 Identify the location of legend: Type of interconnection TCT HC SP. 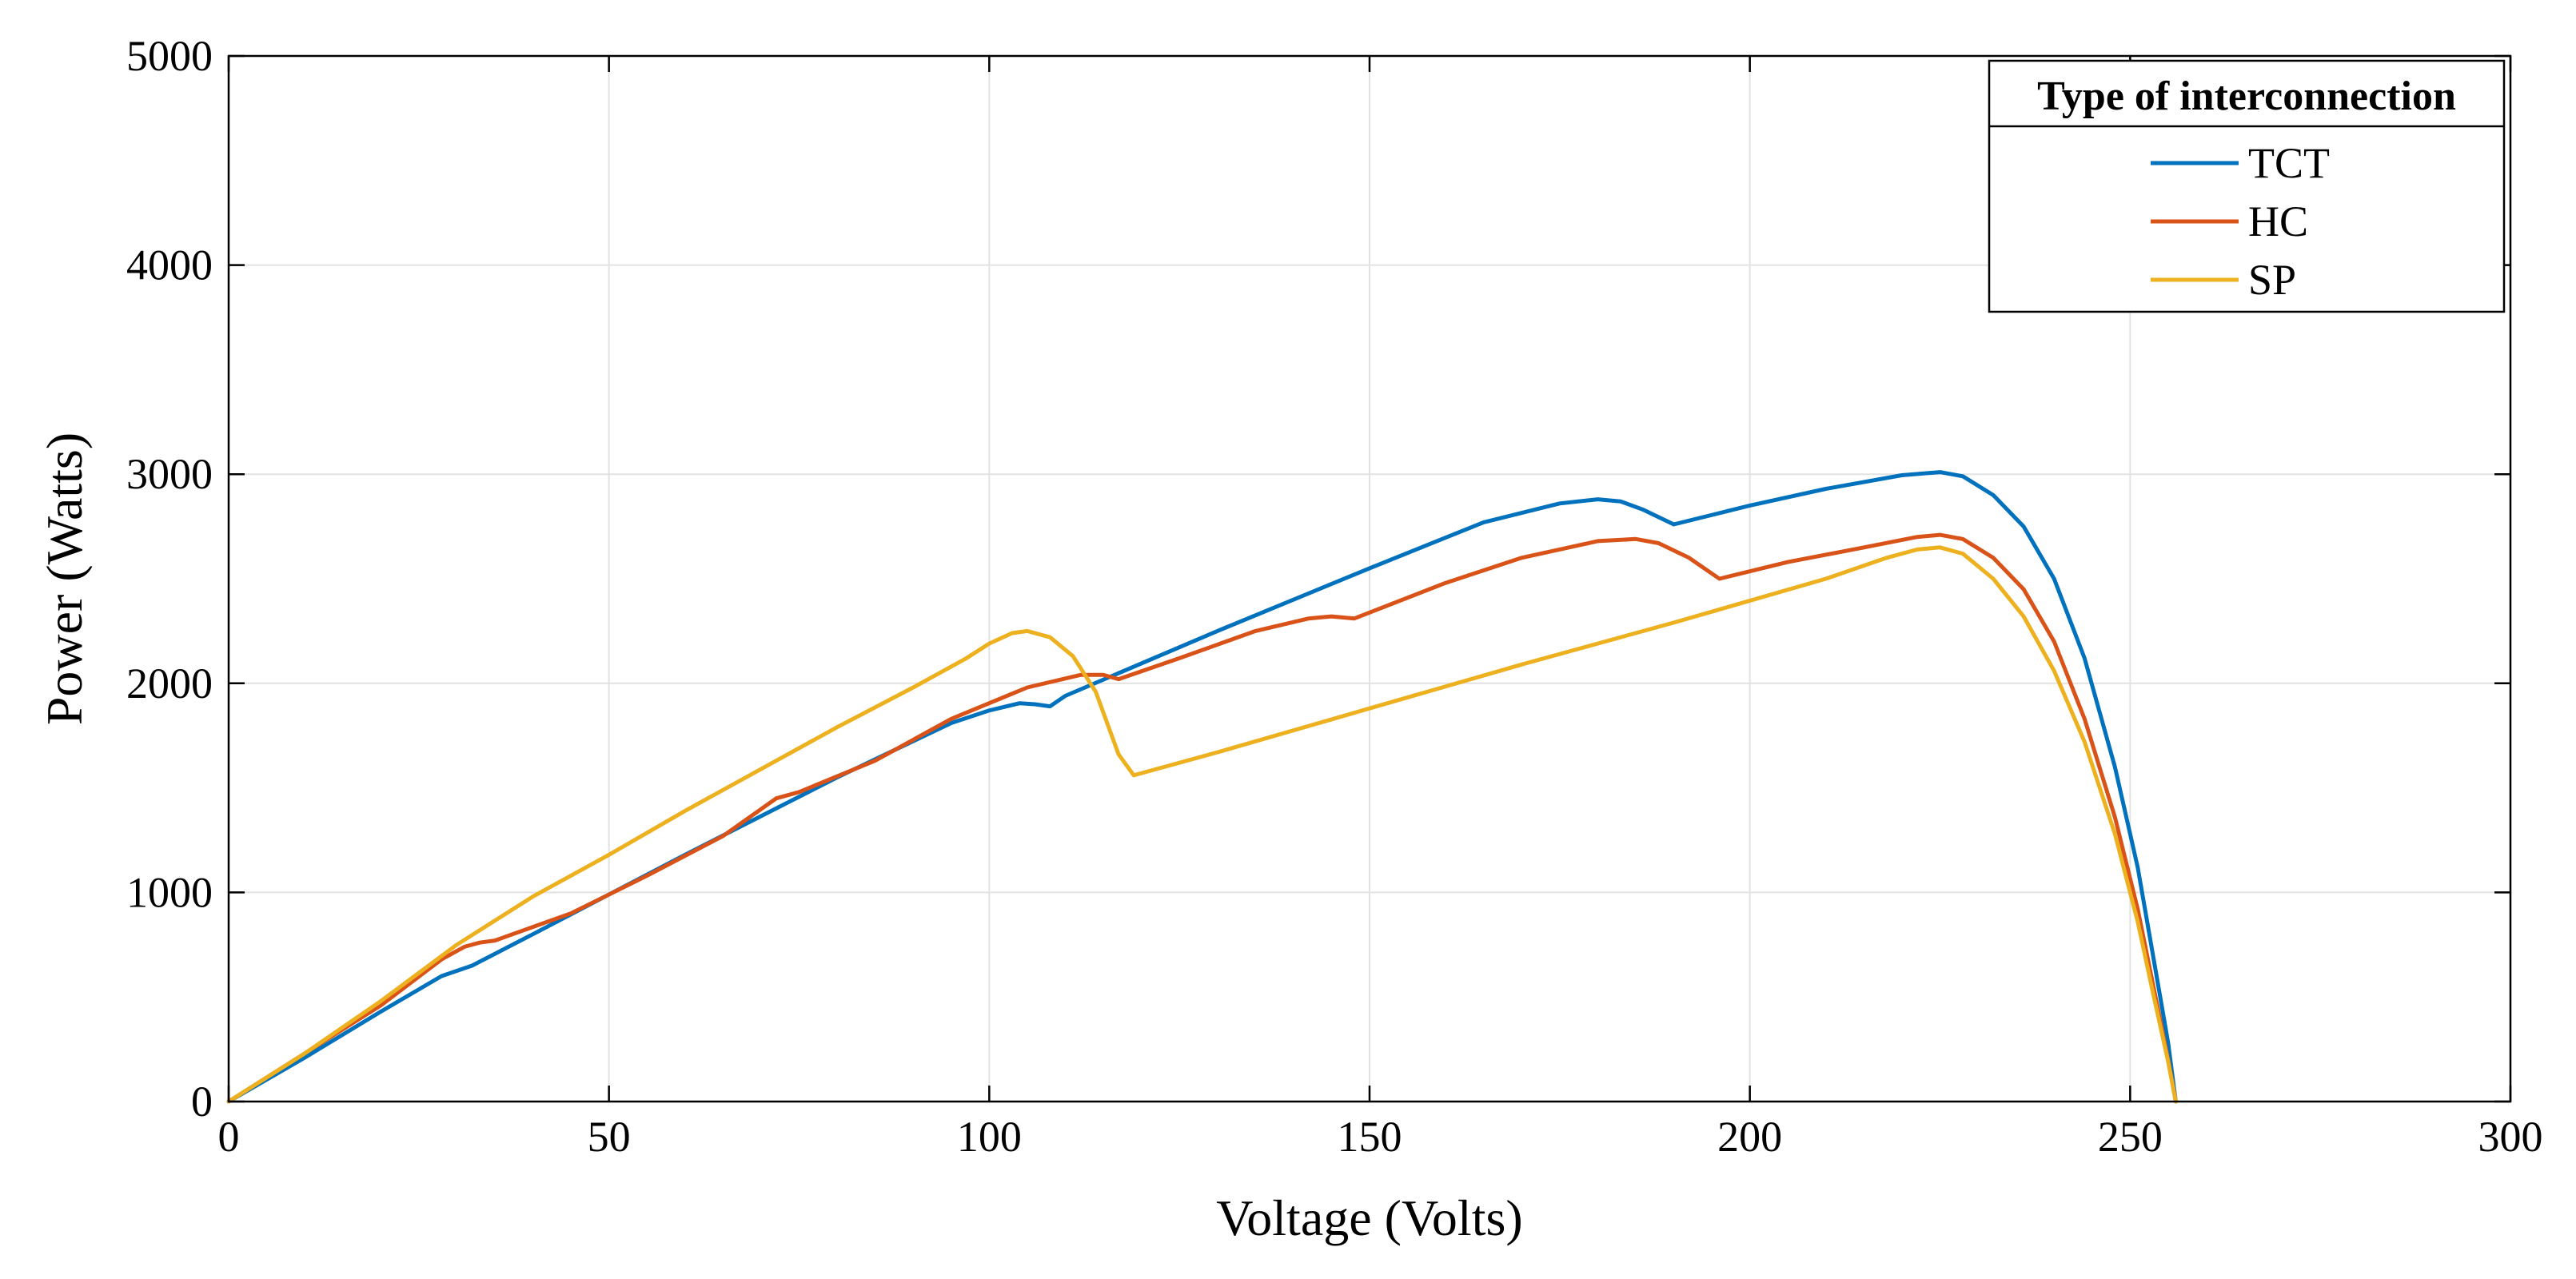
(2247, 186).